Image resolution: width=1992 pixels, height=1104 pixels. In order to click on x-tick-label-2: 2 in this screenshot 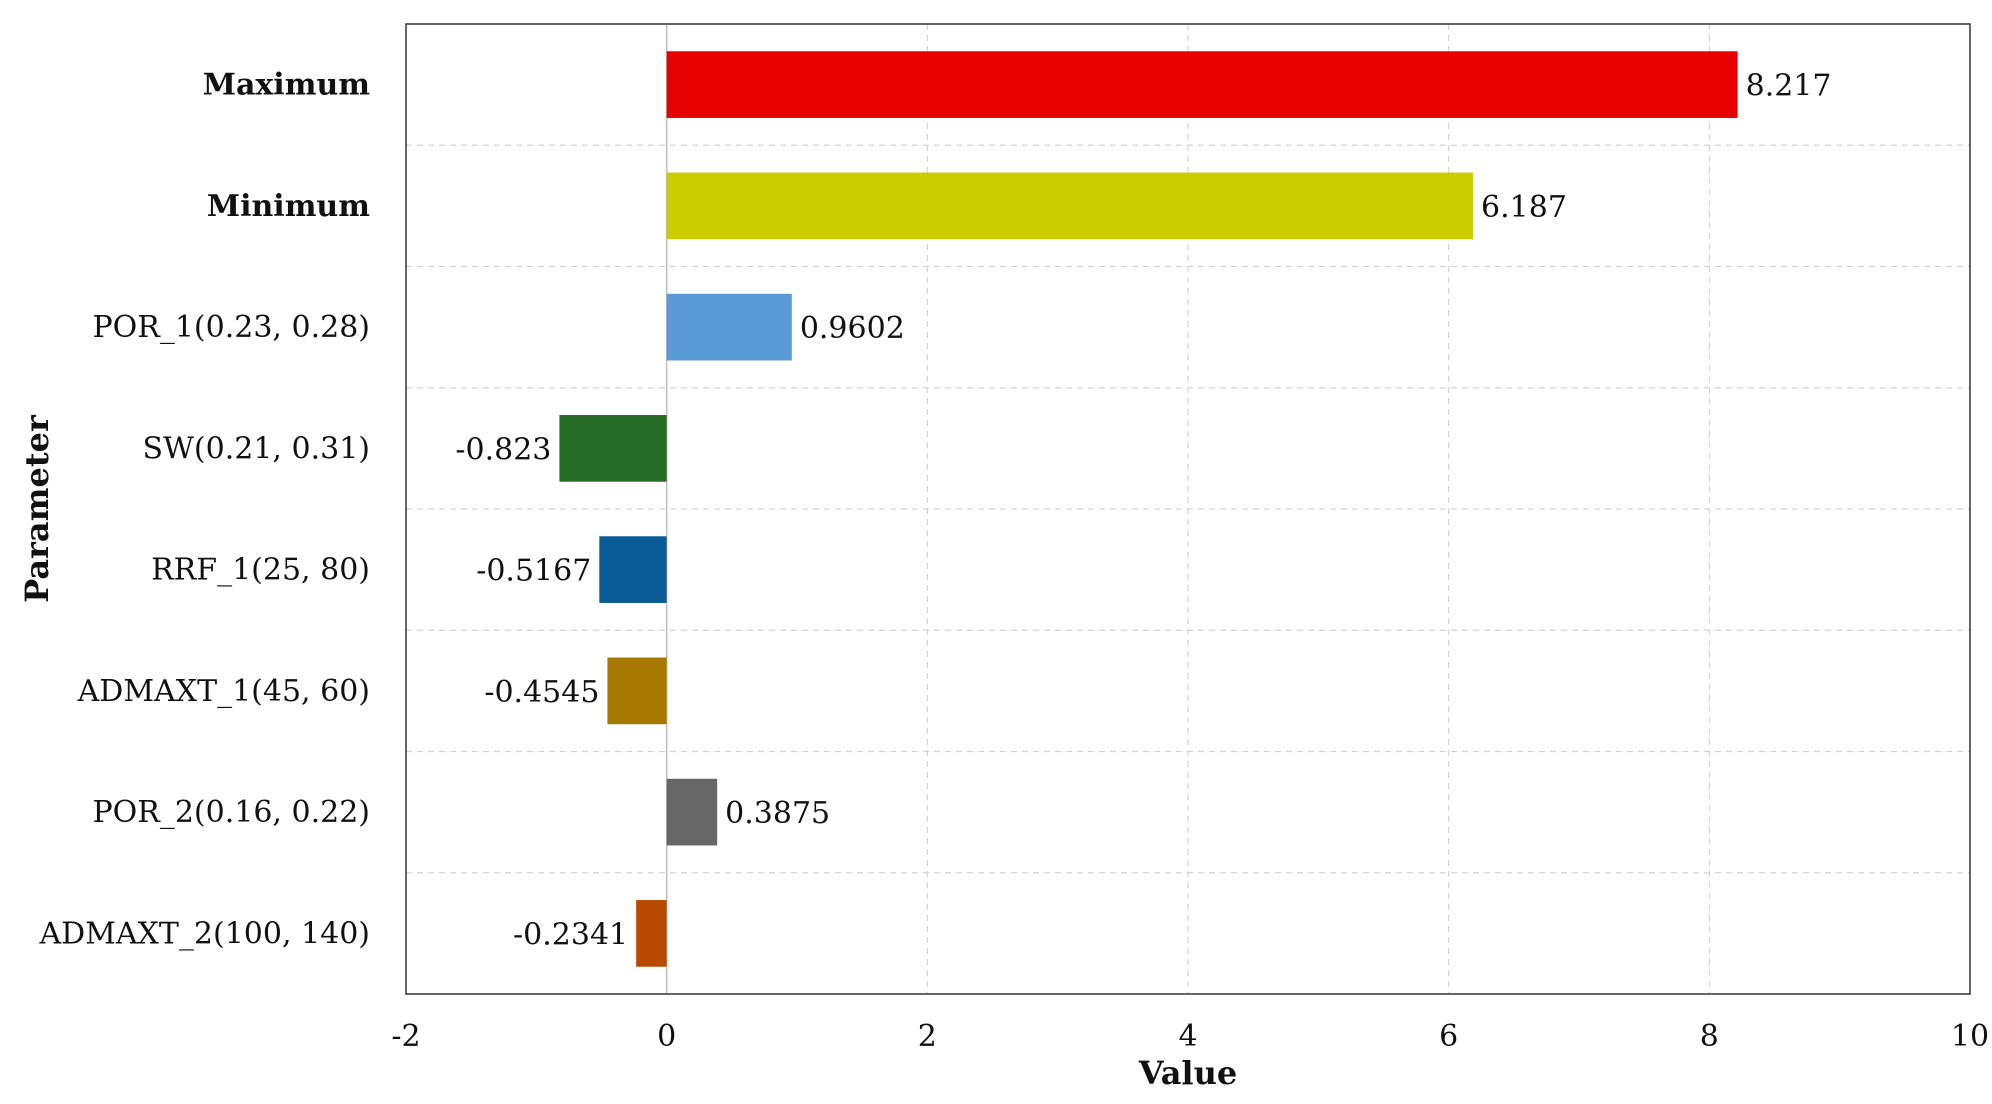, I will do `click(927, 1036)`.